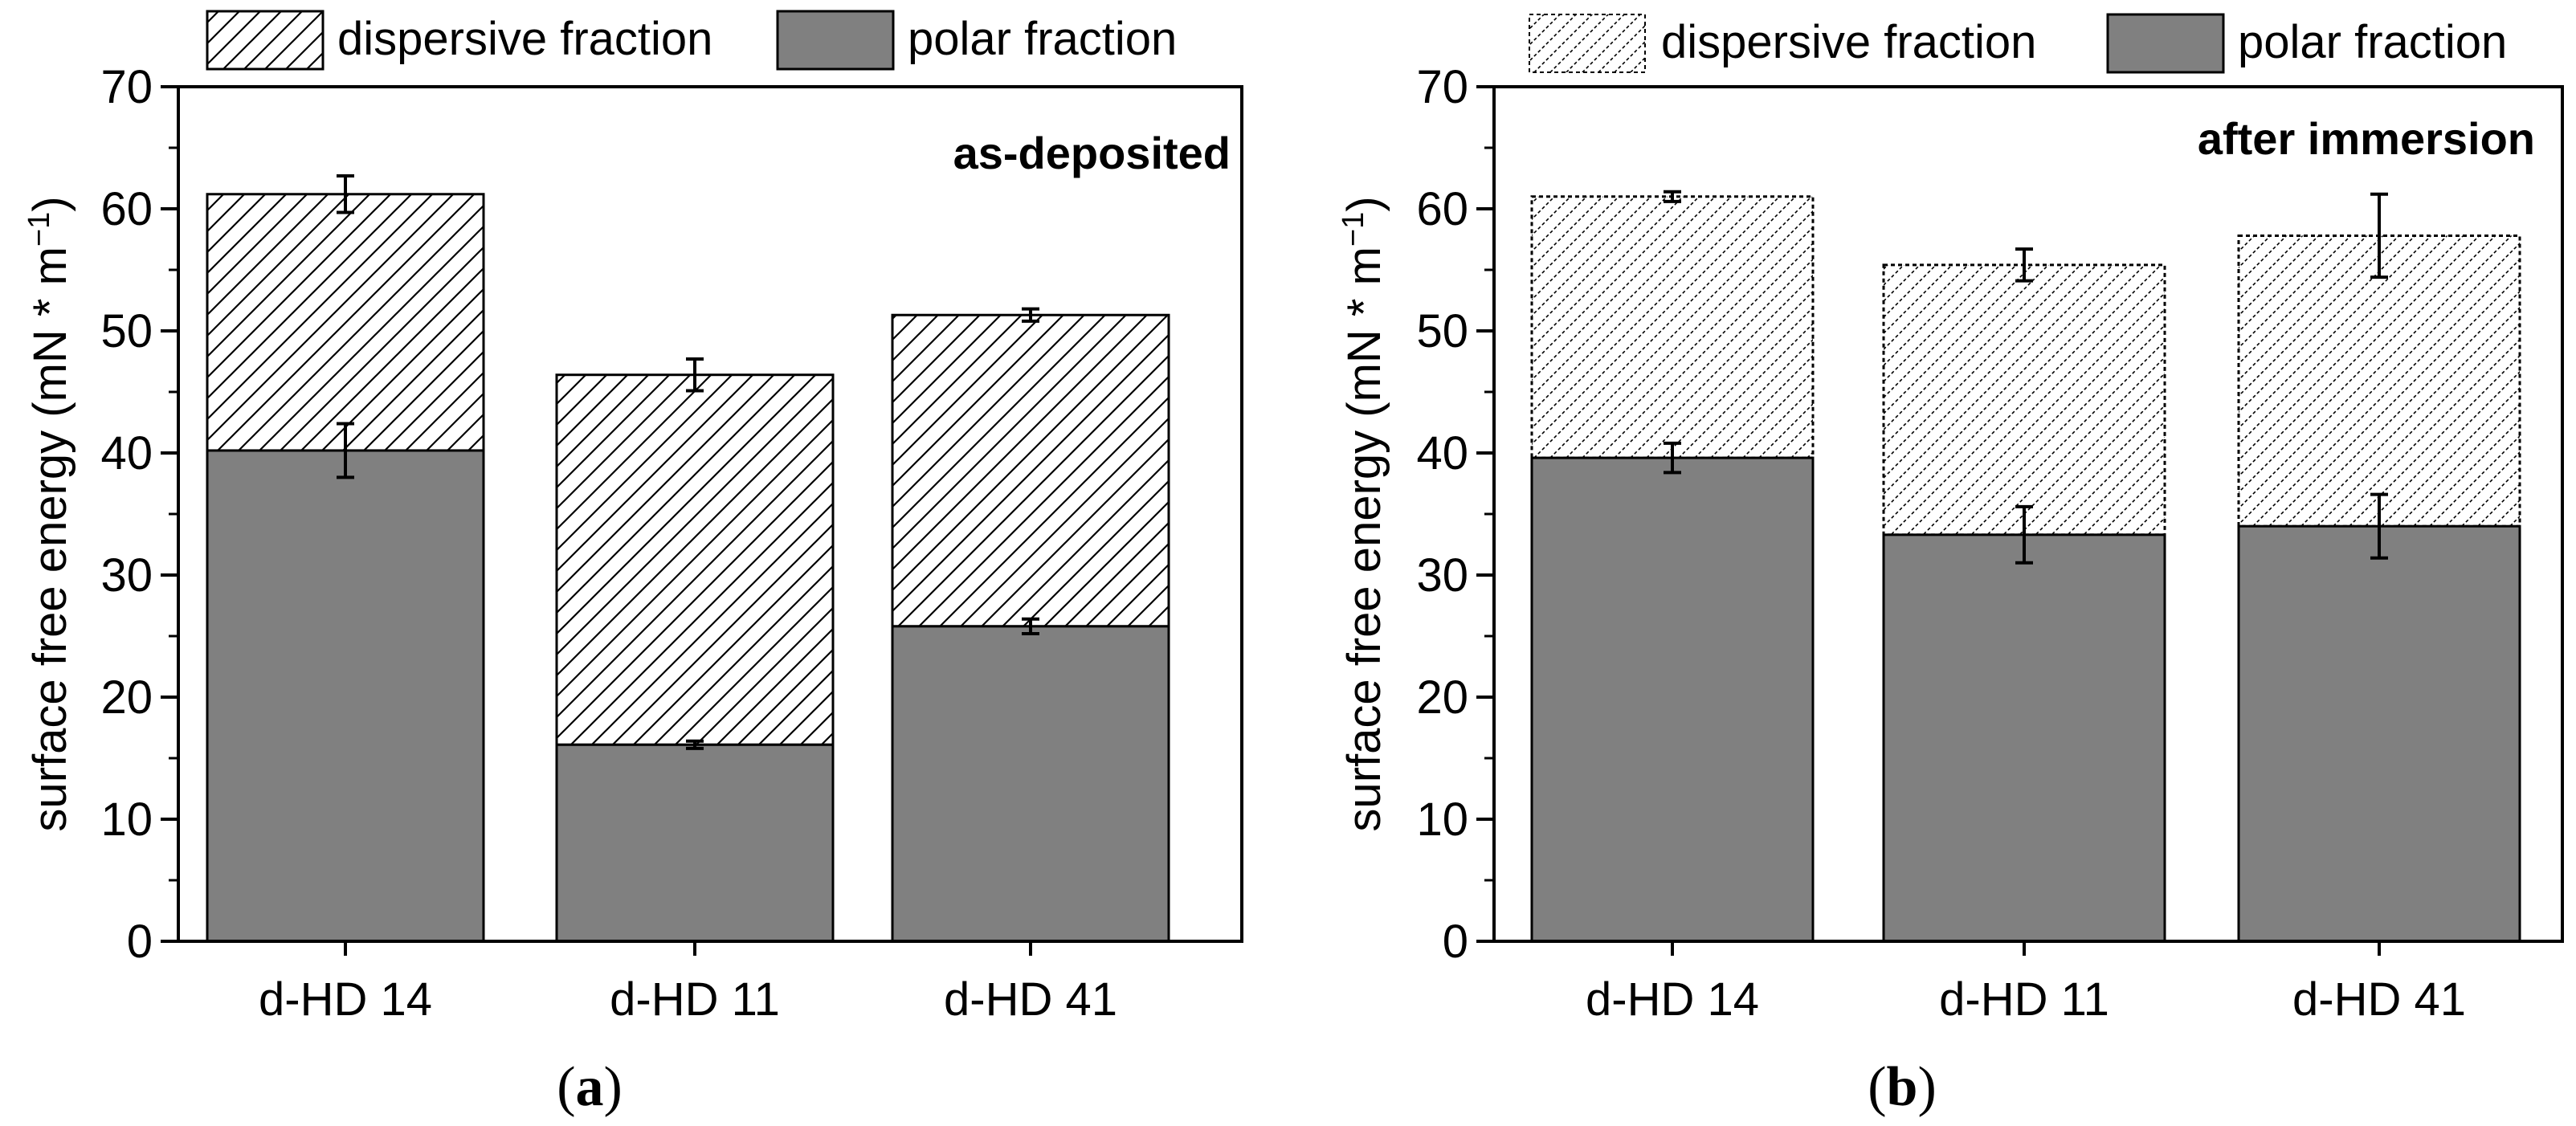 The image size is (2576, 1126). What do you see at coordinates (590, 1087) in the screenshot?
I see `panel-caption: (a)` at bounding box center [590, 1087].